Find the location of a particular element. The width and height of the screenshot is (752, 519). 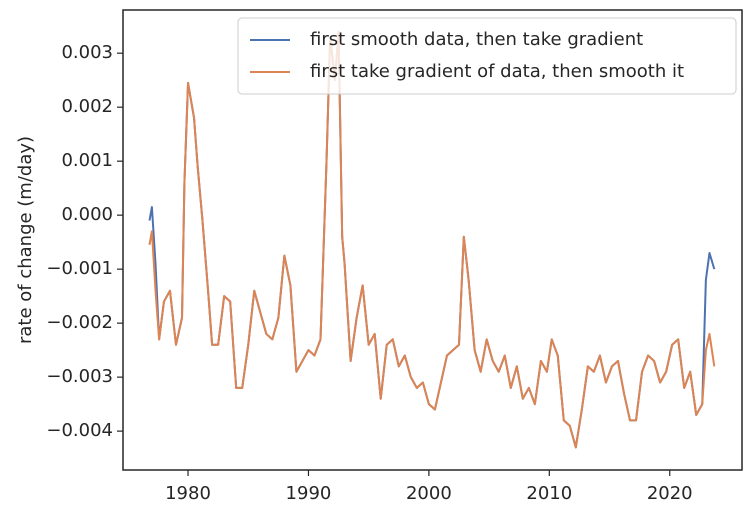

x-tick-label: 1980 is located at coordinates (188, 493).